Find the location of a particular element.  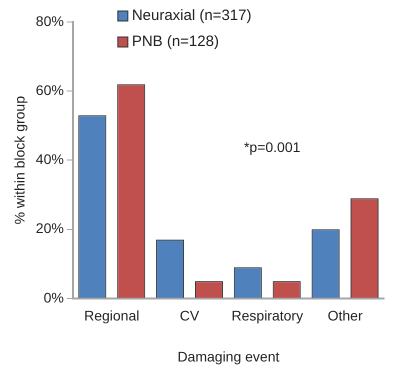

legend-label: Neuraxial (n=317) is located at coordinates (192, 15).